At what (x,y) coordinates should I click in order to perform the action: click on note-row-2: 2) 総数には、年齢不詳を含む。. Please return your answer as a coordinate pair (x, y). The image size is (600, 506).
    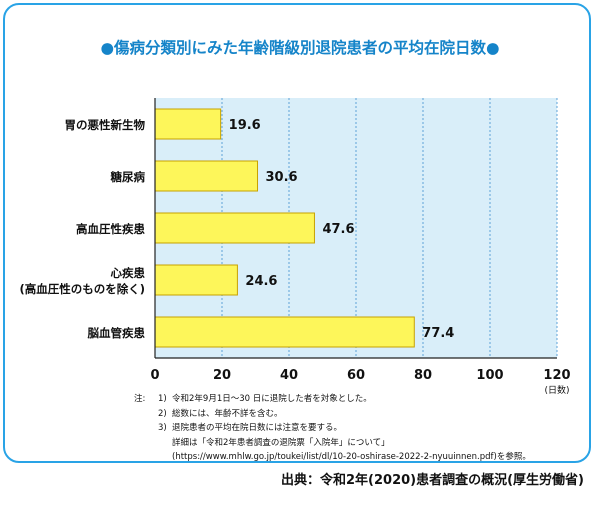
    Looking at the image, I should click on (332, 414).